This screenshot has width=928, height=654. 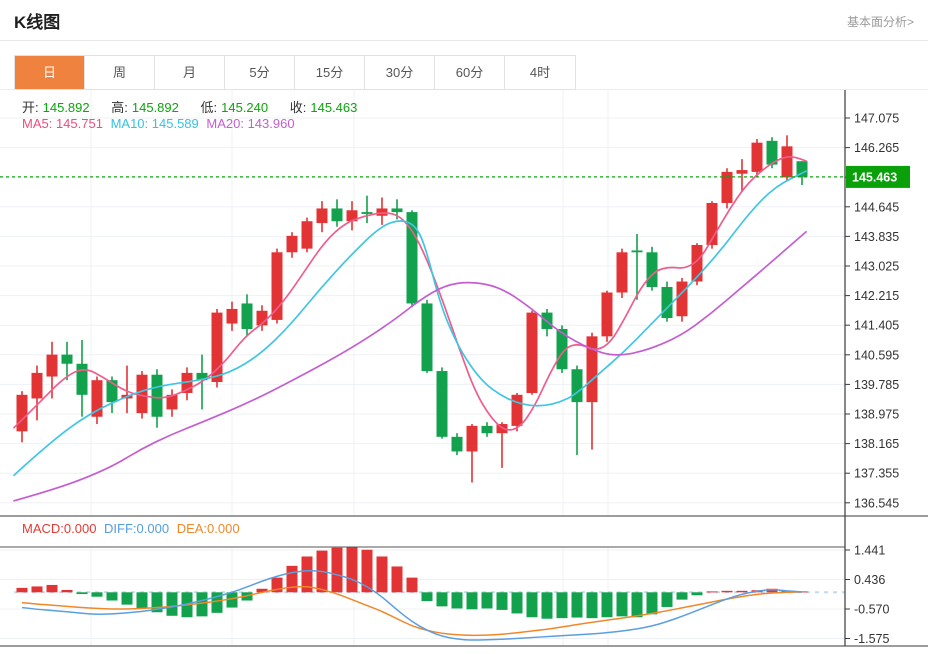 What do you see at coordinates (59, 528) in the screenshot?
I see `macd-value-legend: MACD:0.000` at bounding box center [59, 528].